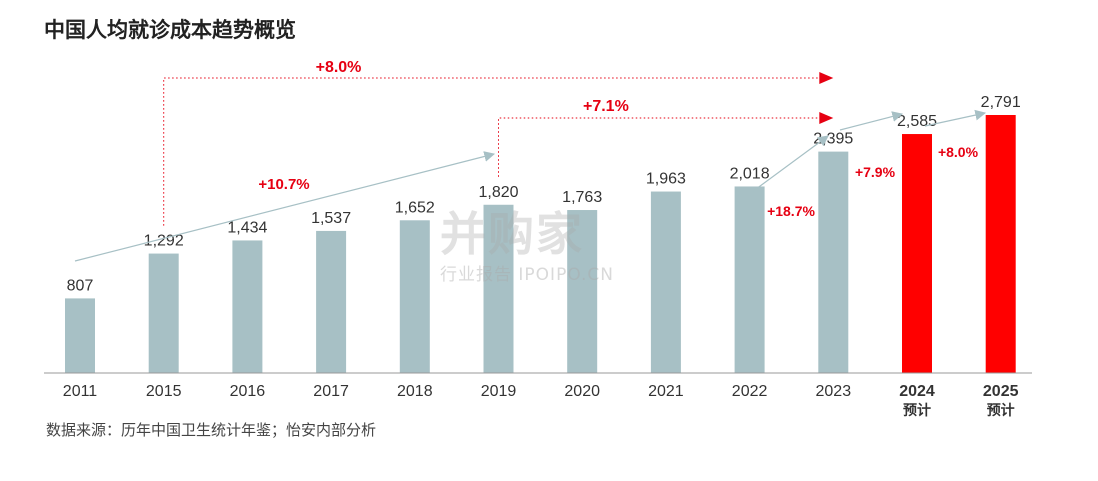  I want to click on growth-label-2023-2024: +7.9%, so click(875, 172).